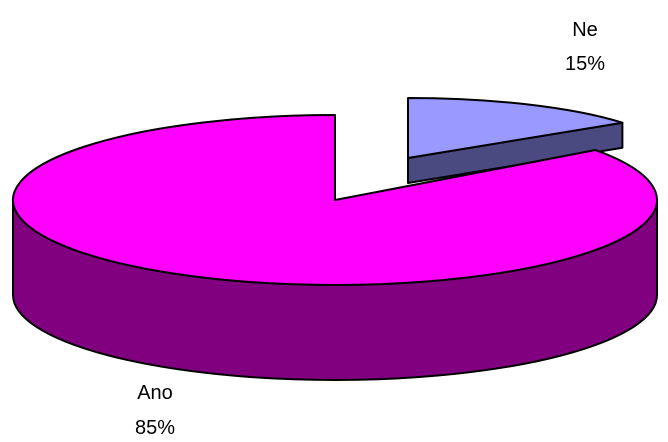  I want to click on pie-slice-ne-top, so click(515, 128).